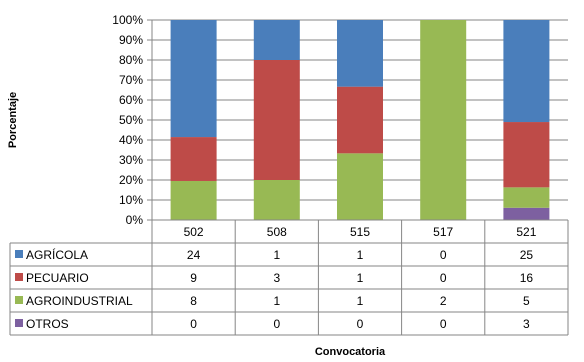  Describe the element at coordinates (193, 301) in the screenshot. I see `data-value-label: 8` at that location.